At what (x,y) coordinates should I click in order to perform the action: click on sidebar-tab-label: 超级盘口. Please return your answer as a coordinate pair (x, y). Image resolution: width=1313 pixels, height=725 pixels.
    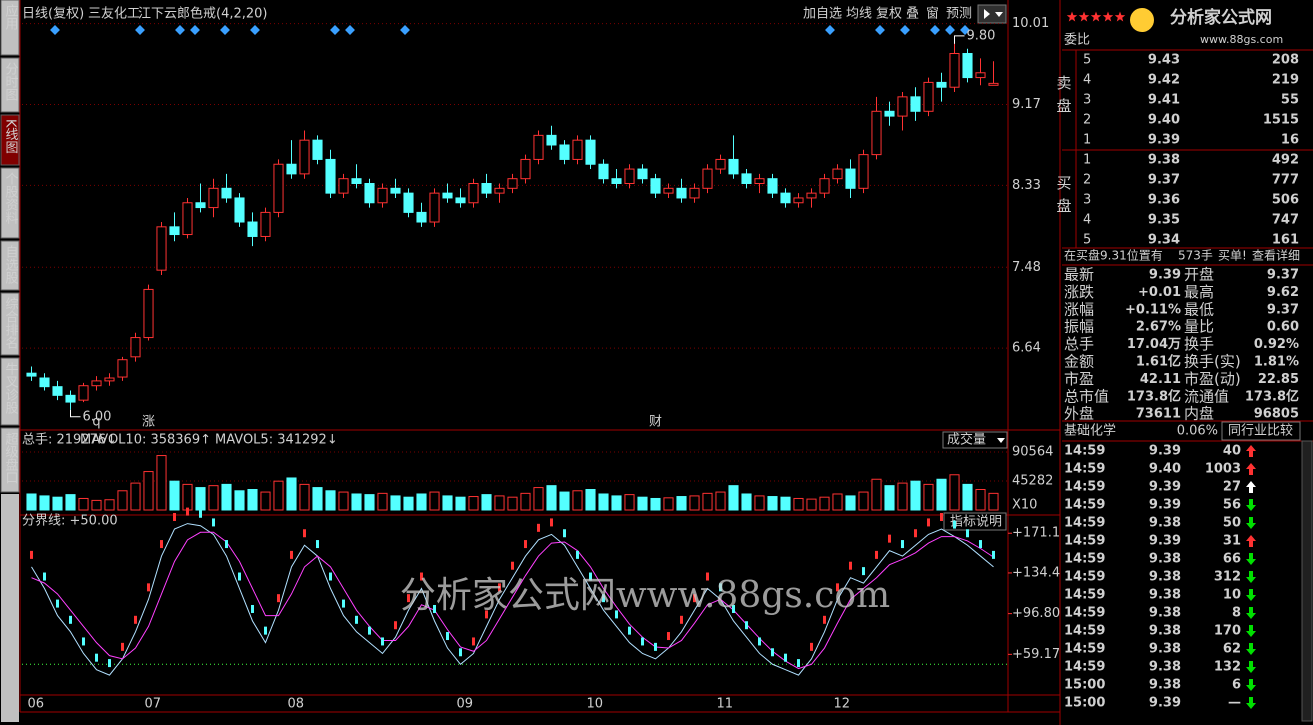
    Looking at the image, I should click on (11, 458).